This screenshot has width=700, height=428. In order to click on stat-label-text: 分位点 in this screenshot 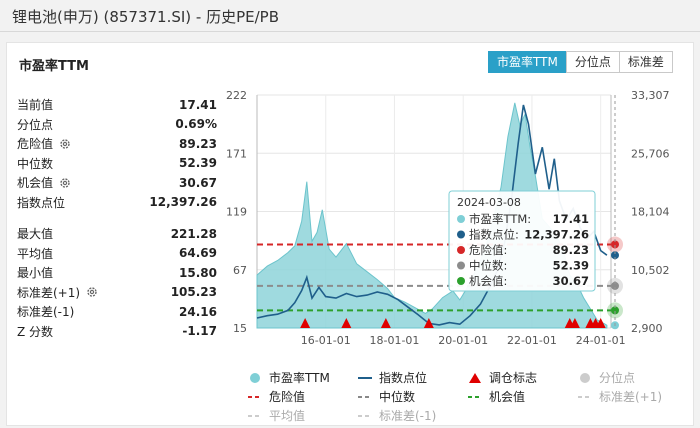, I will do `click(35, 124)`.